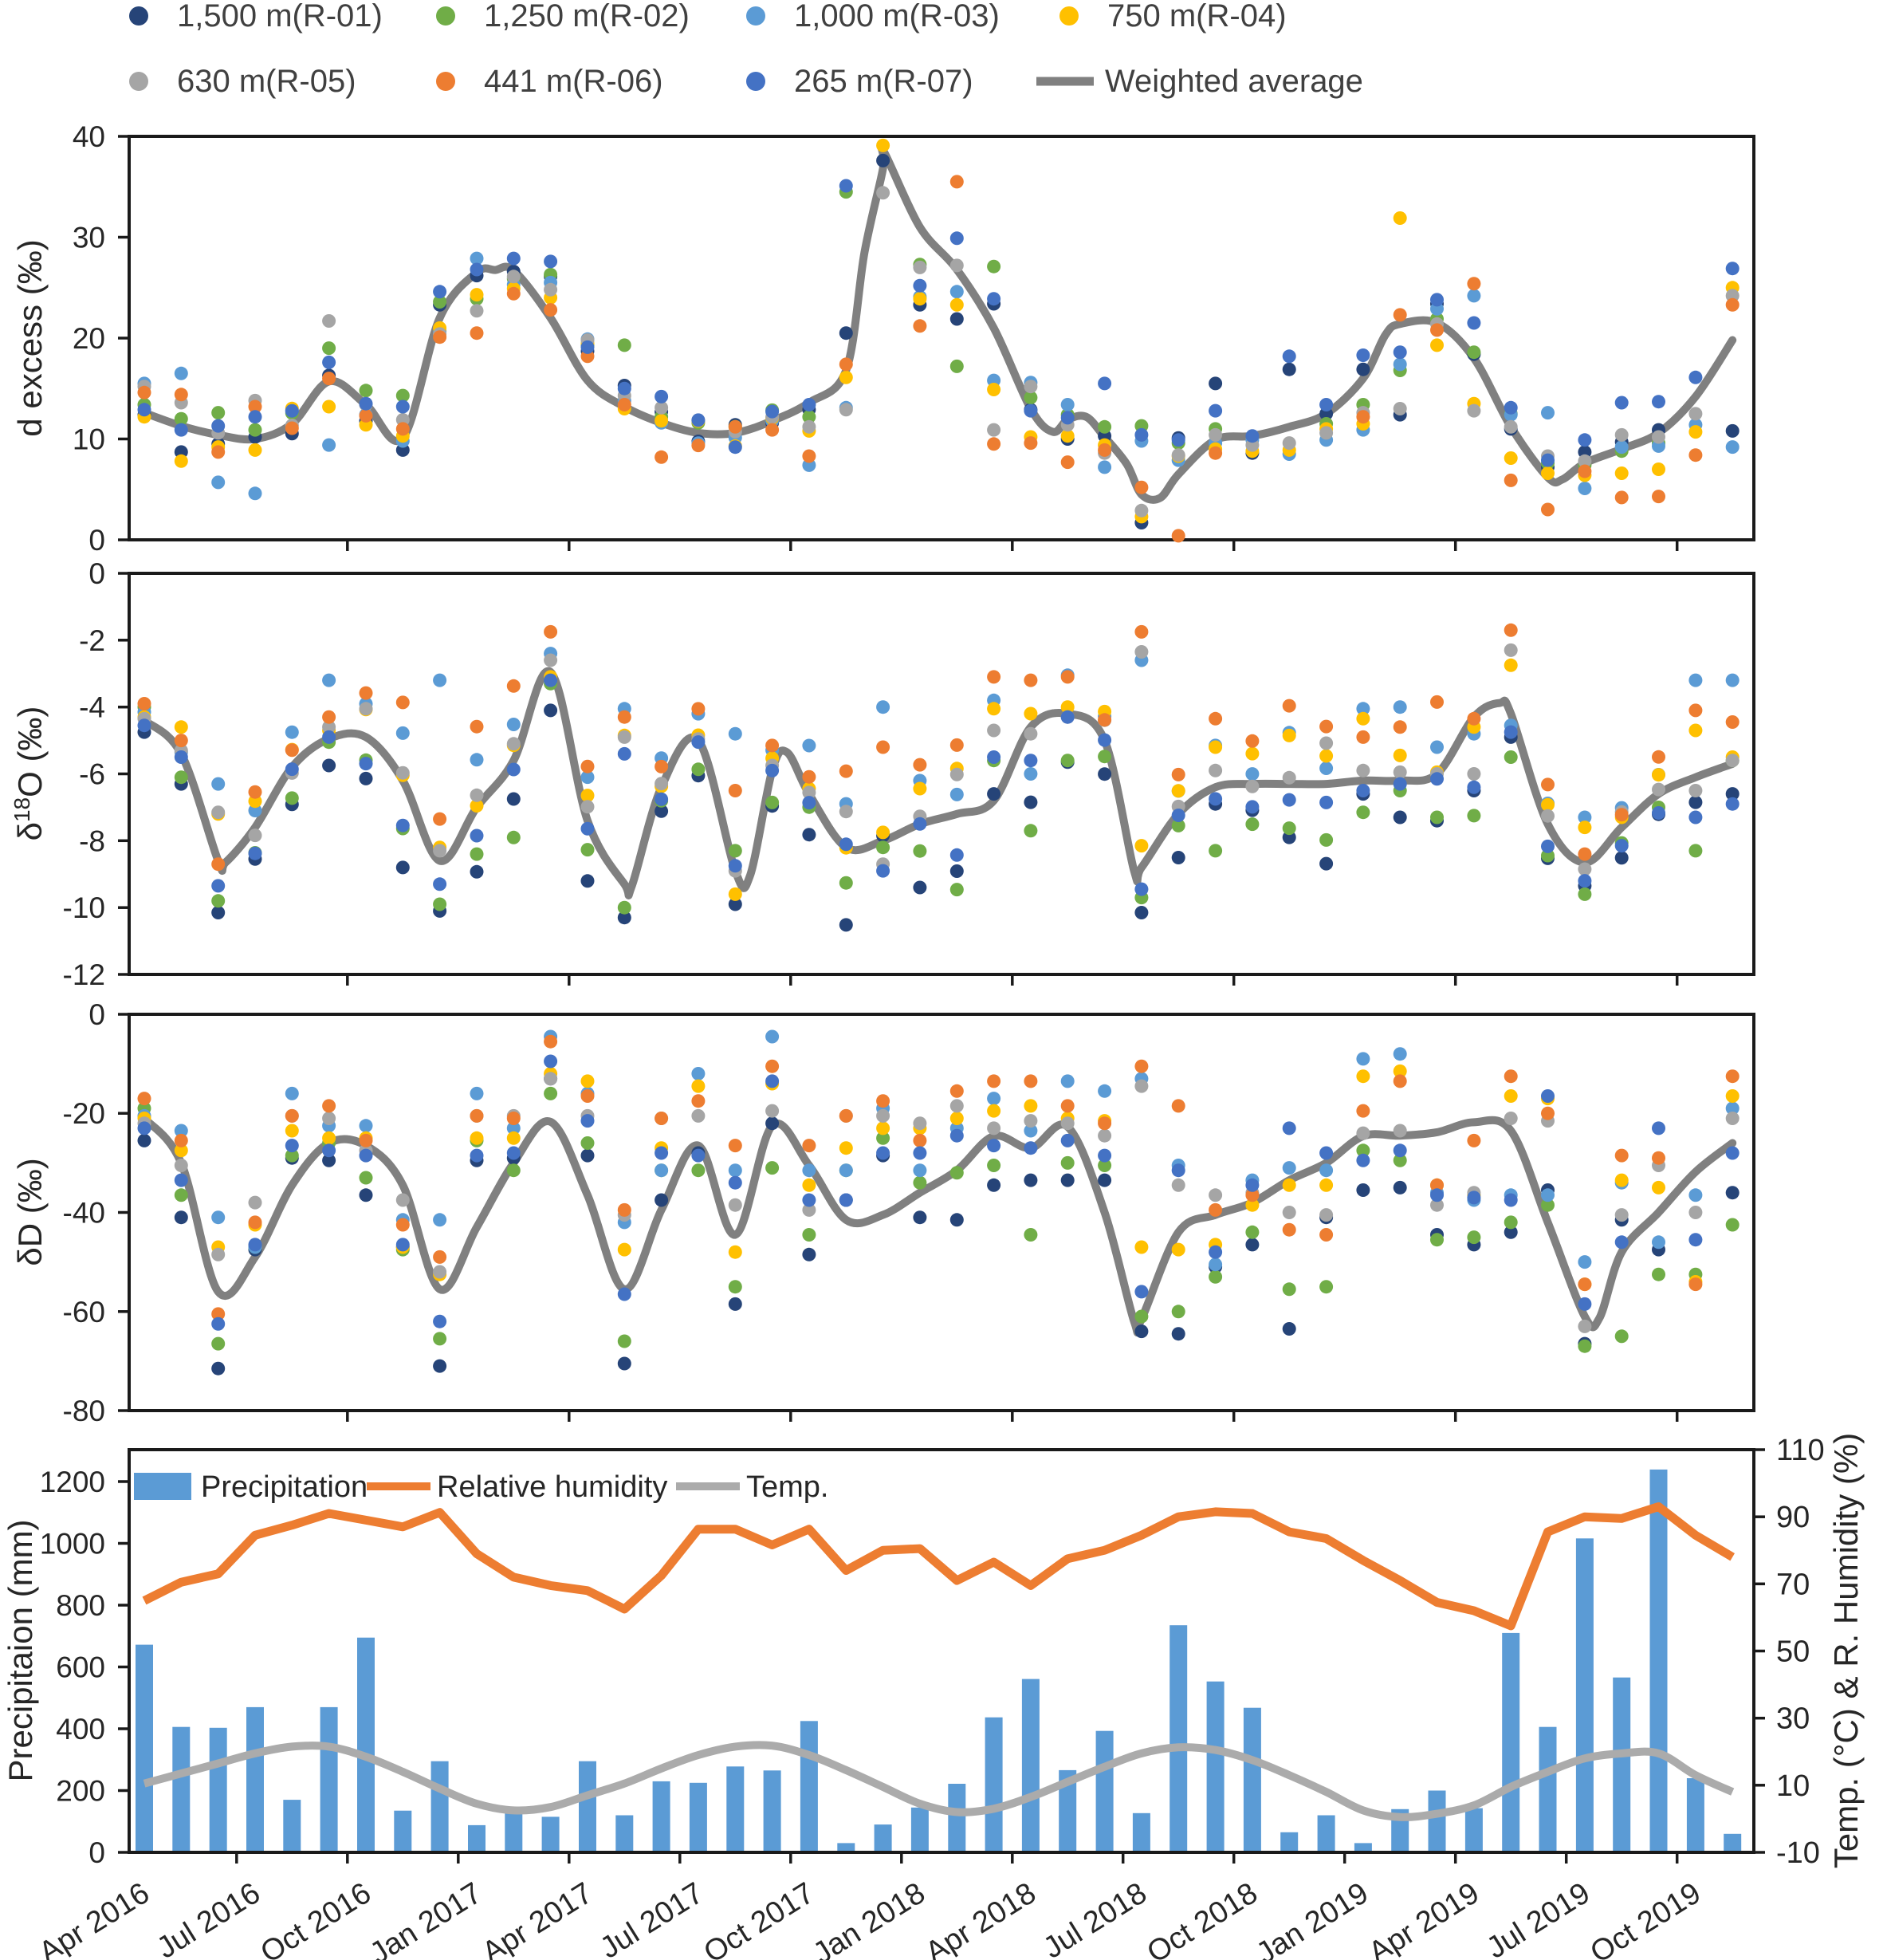 This screenshot has height=1960, width=1883. I want to click on svg-text: 1,000 m(R-03), so click(897, 17).